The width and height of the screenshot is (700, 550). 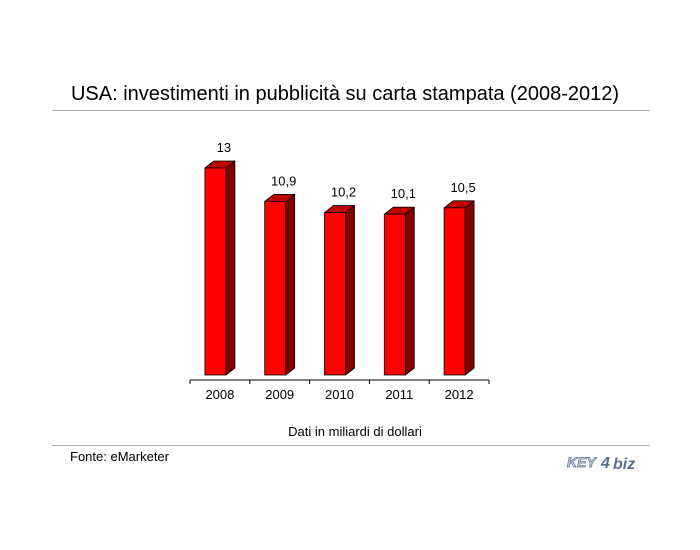 I want to click on bar-2010, so click(x=339, y=290).